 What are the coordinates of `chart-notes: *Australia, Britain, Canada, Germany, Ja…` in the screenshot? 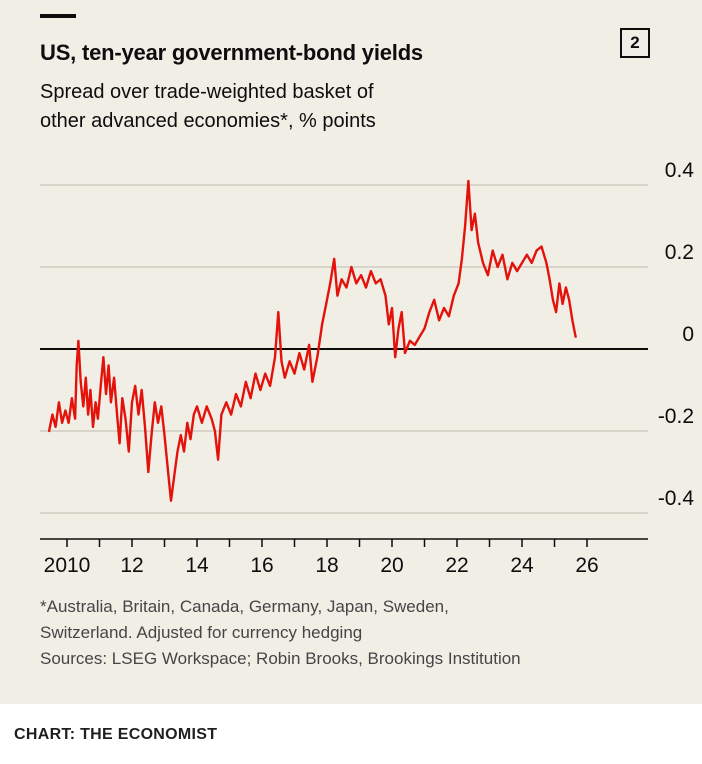 It's located at (280, 633).